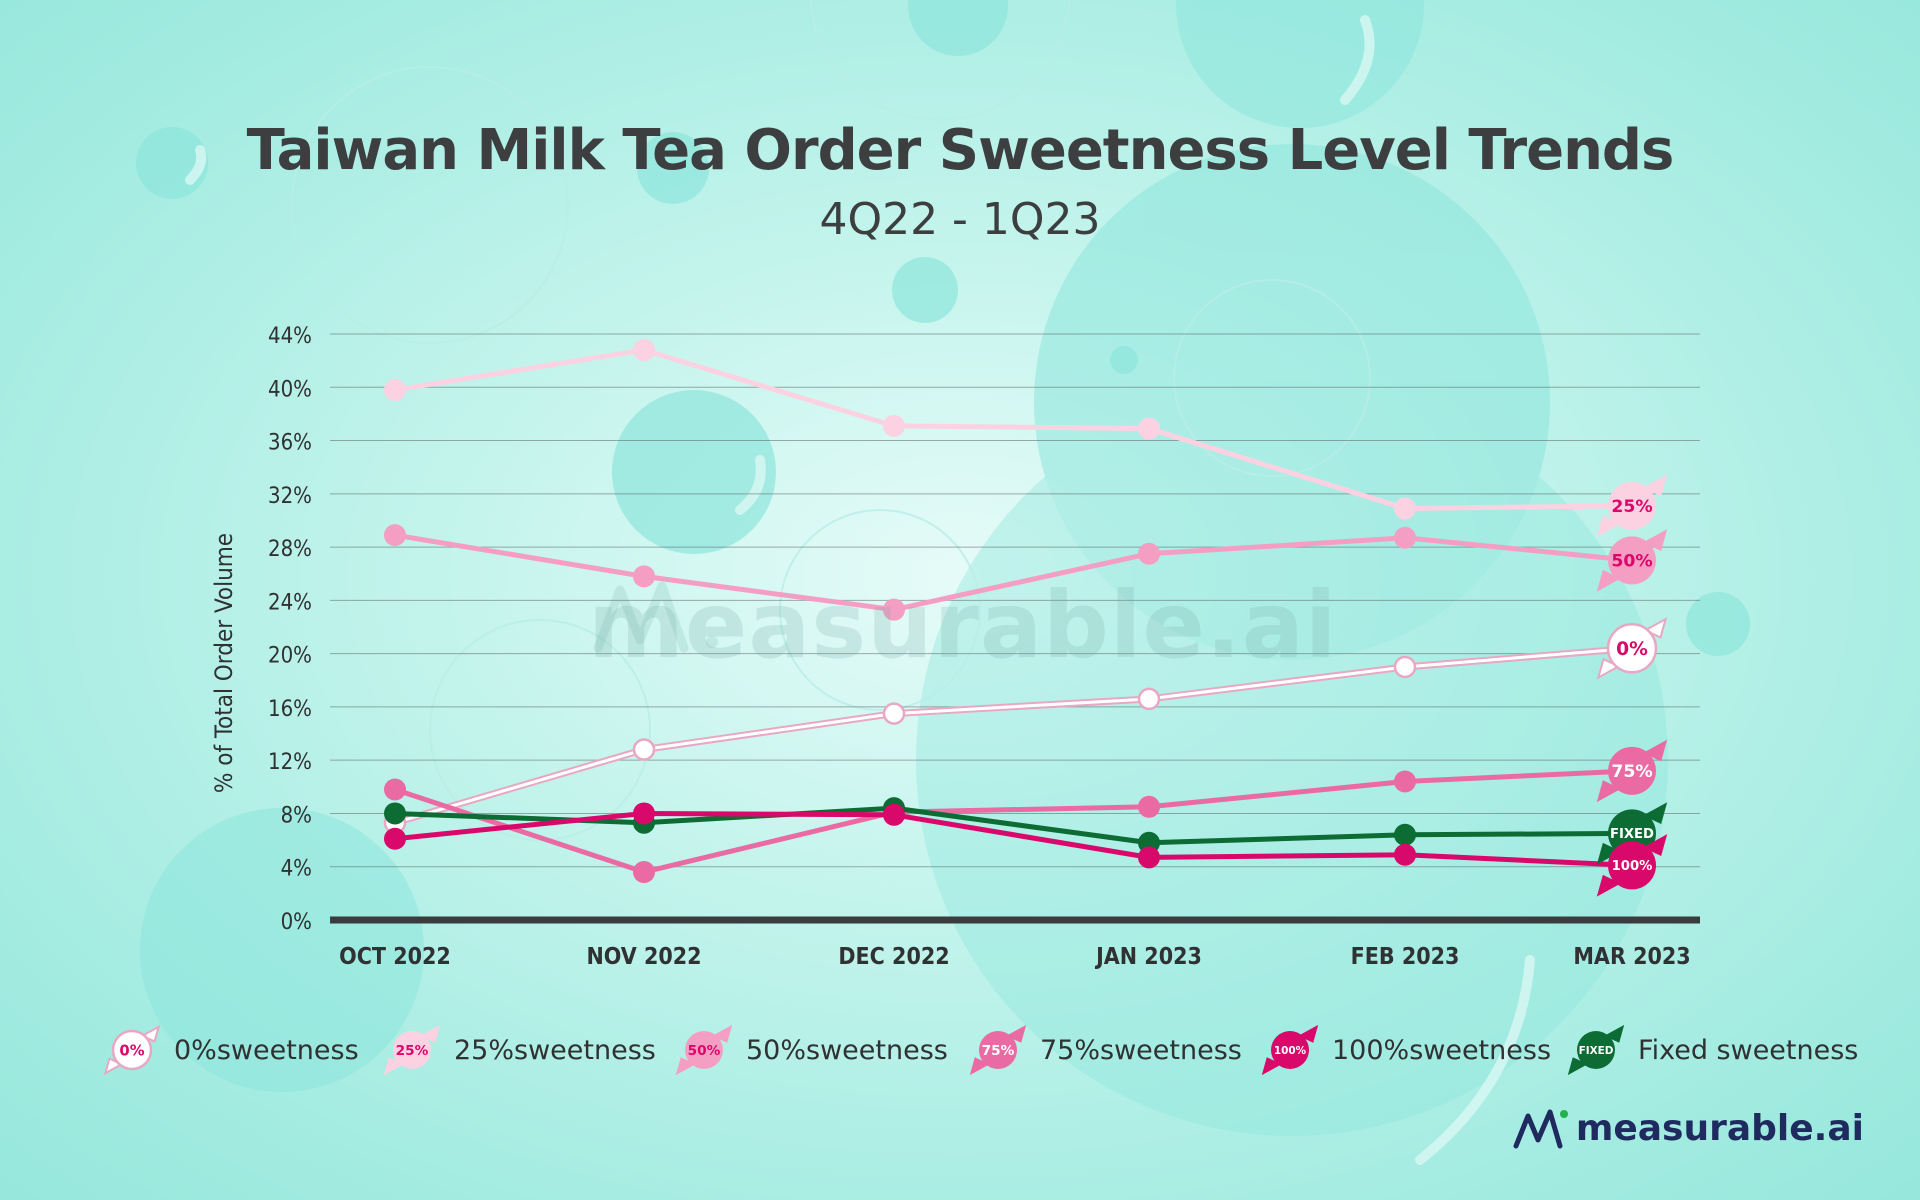  What do you see at coordinates (963, 625) in the screenshot?
I see `watermark-text: measurable.ai` at bounding box center [963, 625].